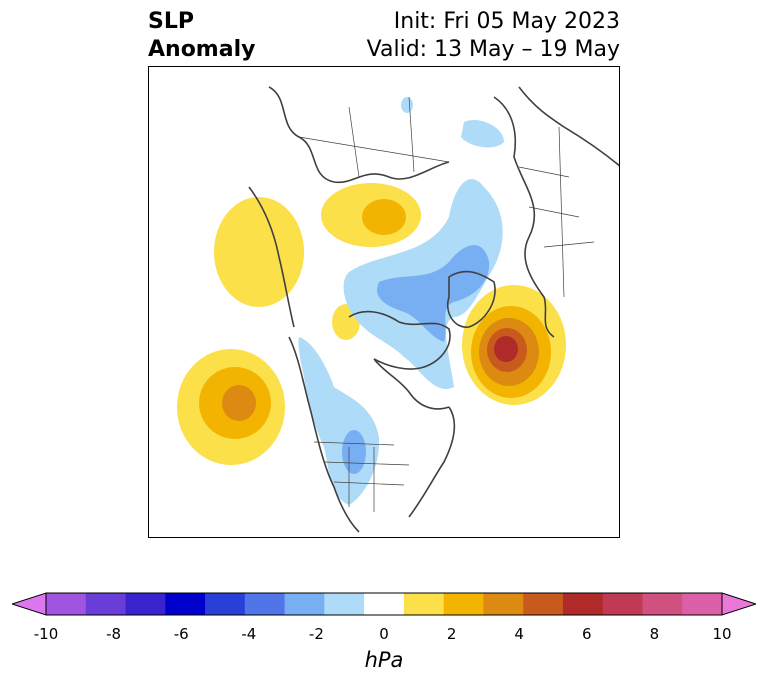 This screenshot has height=684, width=768. Describe the element at coordinates (432, 462) in the screenshot. I see `coast-east-na` at that location.